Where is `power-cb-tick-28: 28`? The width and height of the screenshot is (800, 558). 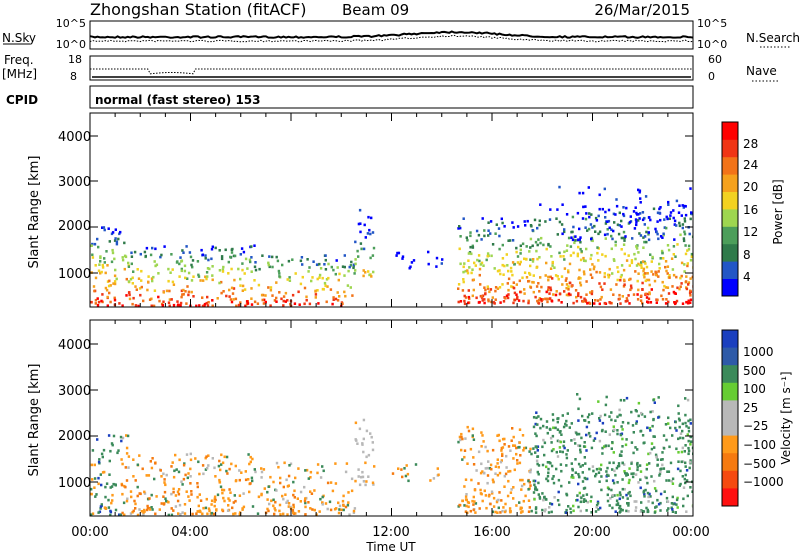
power-cb-tick-28: 28 is located at coordinates (750, 144).